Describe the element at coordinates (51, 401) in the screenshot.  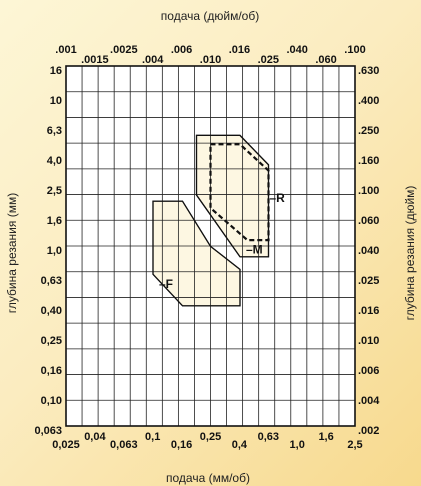
I see `y-left-tick-label: 0,10` at that location.